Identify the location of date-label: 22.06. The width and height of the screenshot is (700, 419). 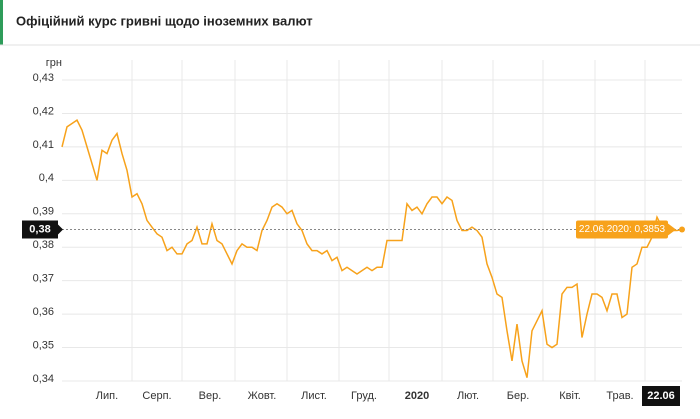
(661, 396).